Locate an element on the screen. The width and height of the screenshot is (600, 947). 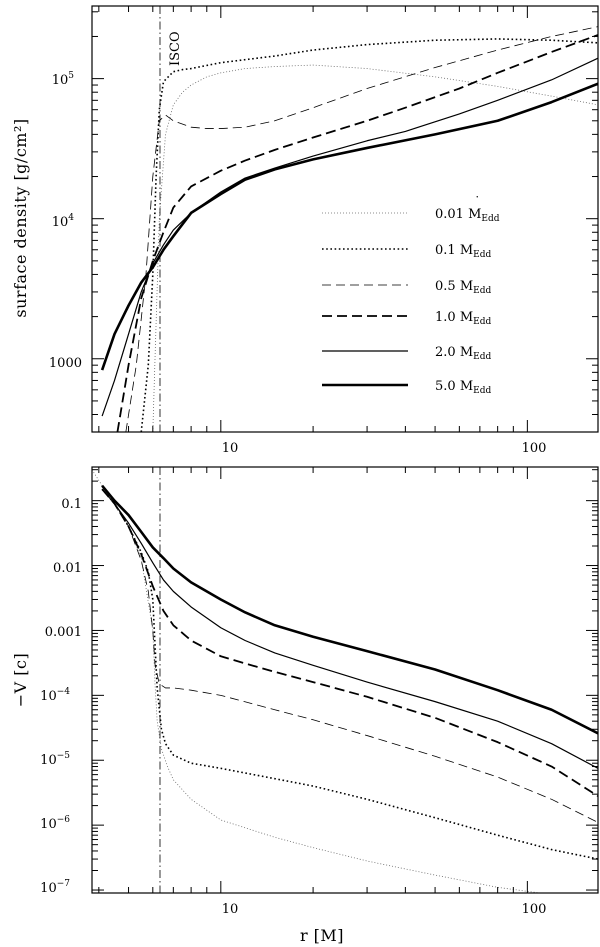
y-tick-label-1e-6: 10⁻⁶ is located at coordinates (55, 823).